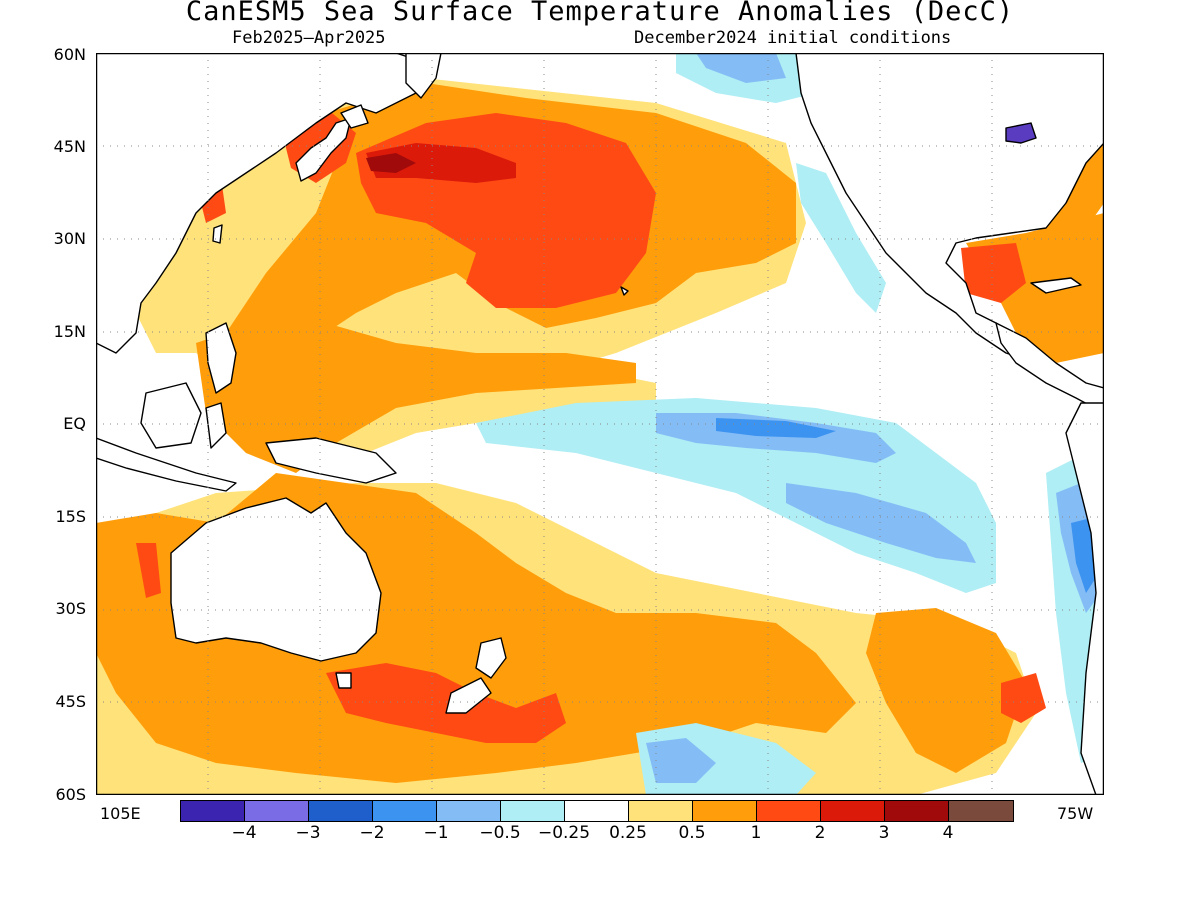 The height and width of the screenshot is (900, 1200). I want to click on anomaly-region-kuroshio-core, so click(441, 163).